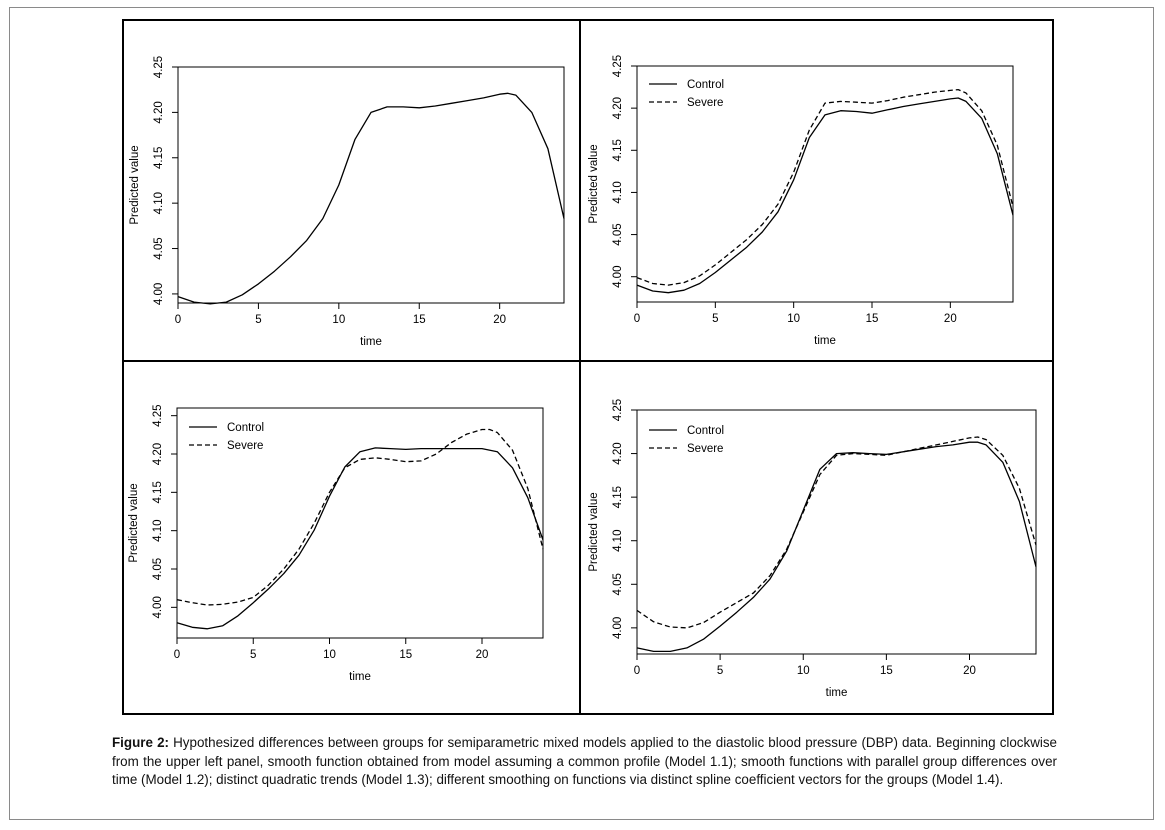 The height and width of the screenshot is (830, 1165). Describe the element at coordinates (588, 361) in the screenshot. I see `panel-divider-horizontal` at that location.